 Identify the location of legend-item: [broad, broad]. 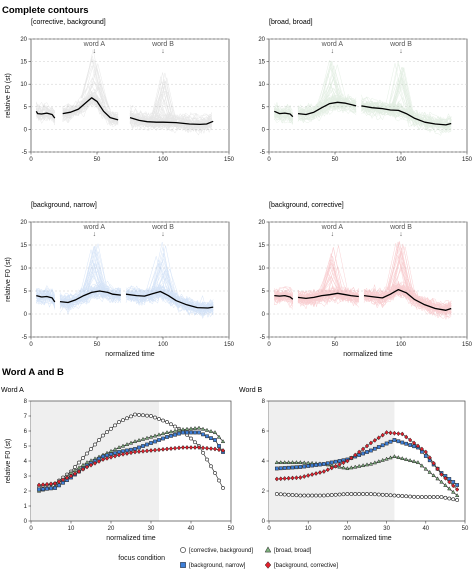
(288, 550).